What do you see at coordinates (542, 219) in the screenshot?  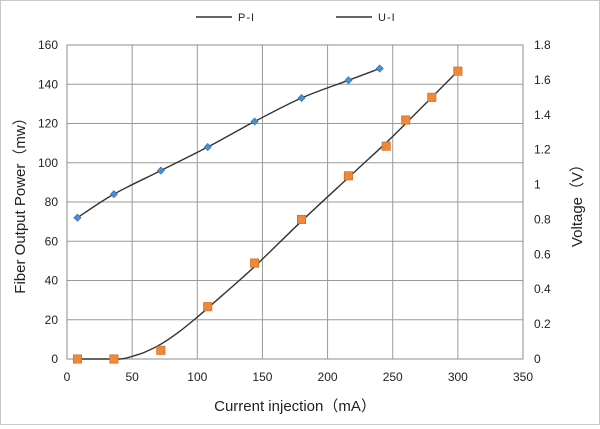 I see `y2-tick-label: 0.8` at bounding box center [542, 219].